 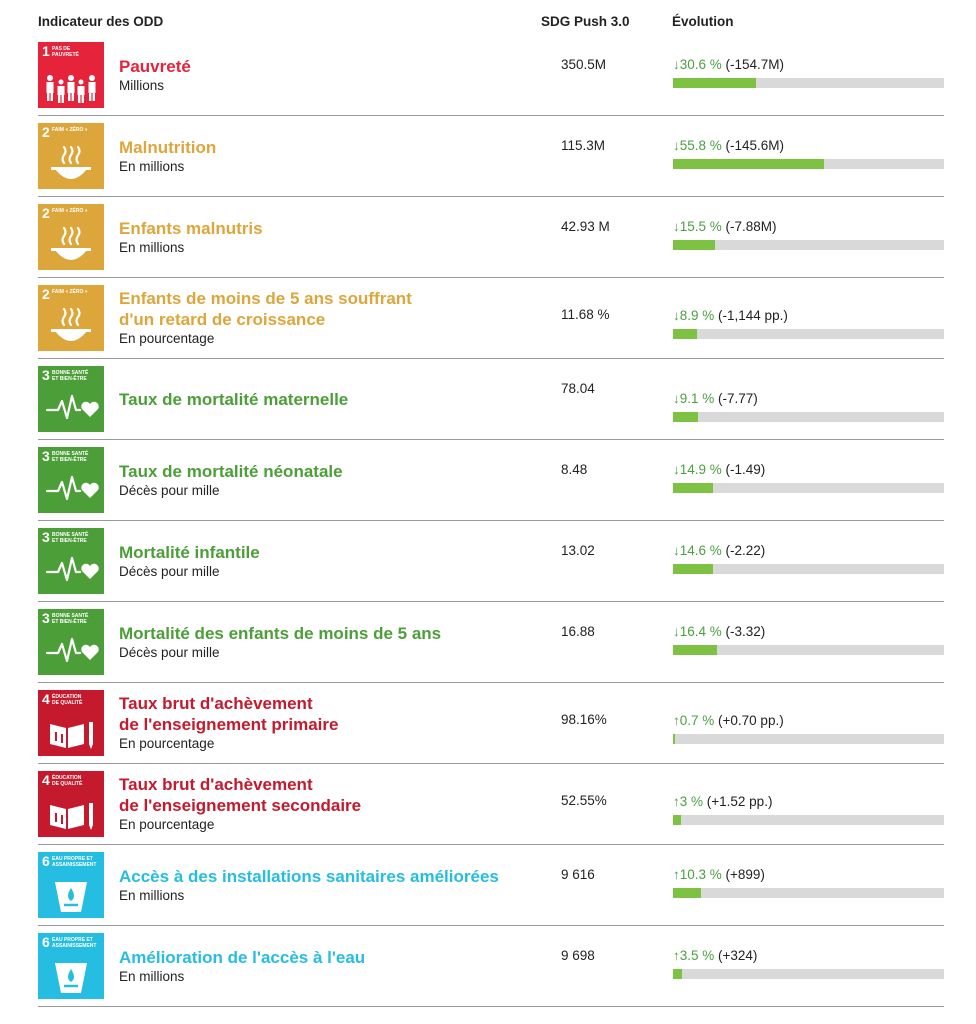 What do you see at coordinates (280, 633) in the screenshot?
I see `indicator-title-line: Mortalité des enfants de moins de 5 ans` at bounding box center [280, 633].